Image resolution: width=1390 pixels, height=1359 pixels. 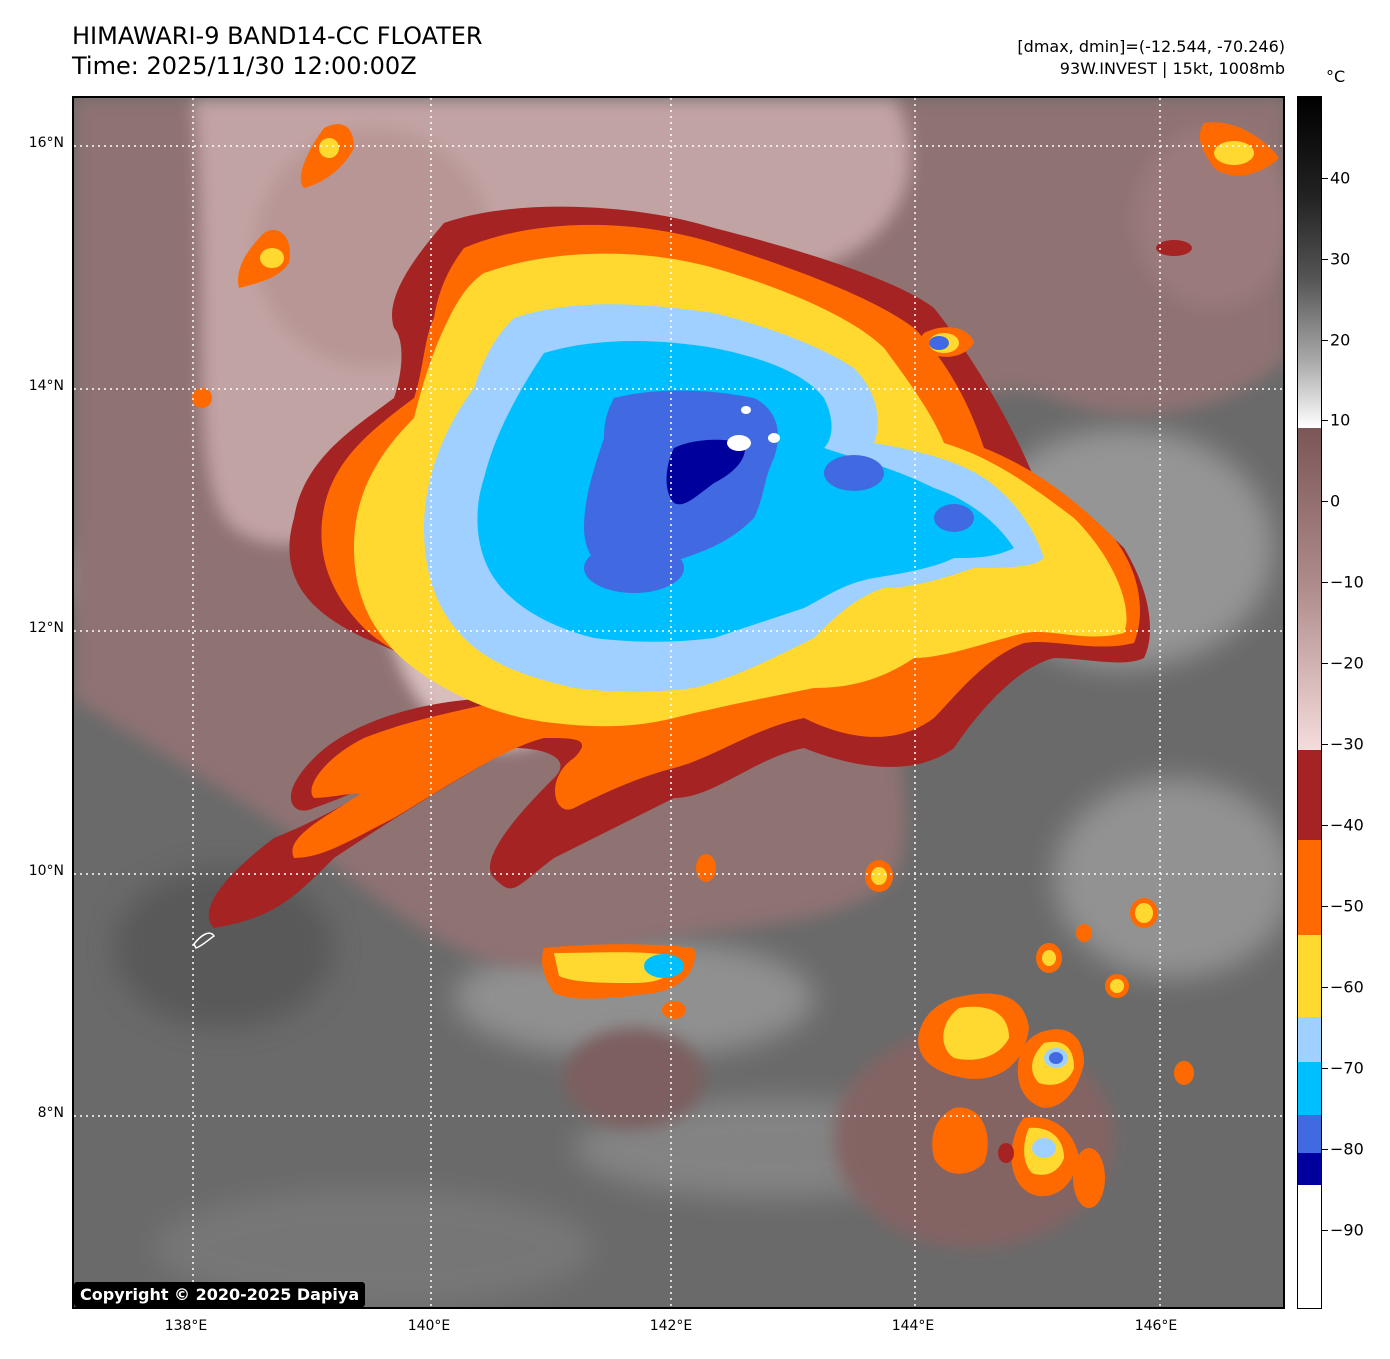 What do you see at coordinates (46, 143) in the screenshot?
I see `lat-label-16n: 16°N` at bounding box center [46, 143].